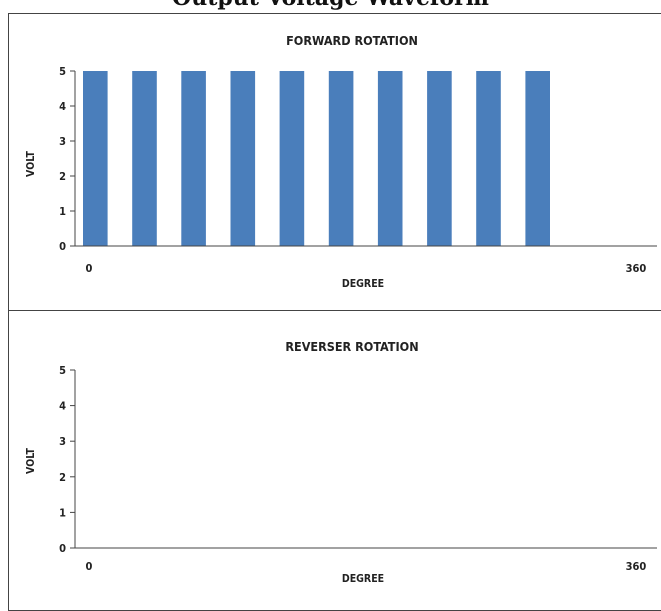  I want to click on page-title: Output Voltage Waveform, so click(330, 4).